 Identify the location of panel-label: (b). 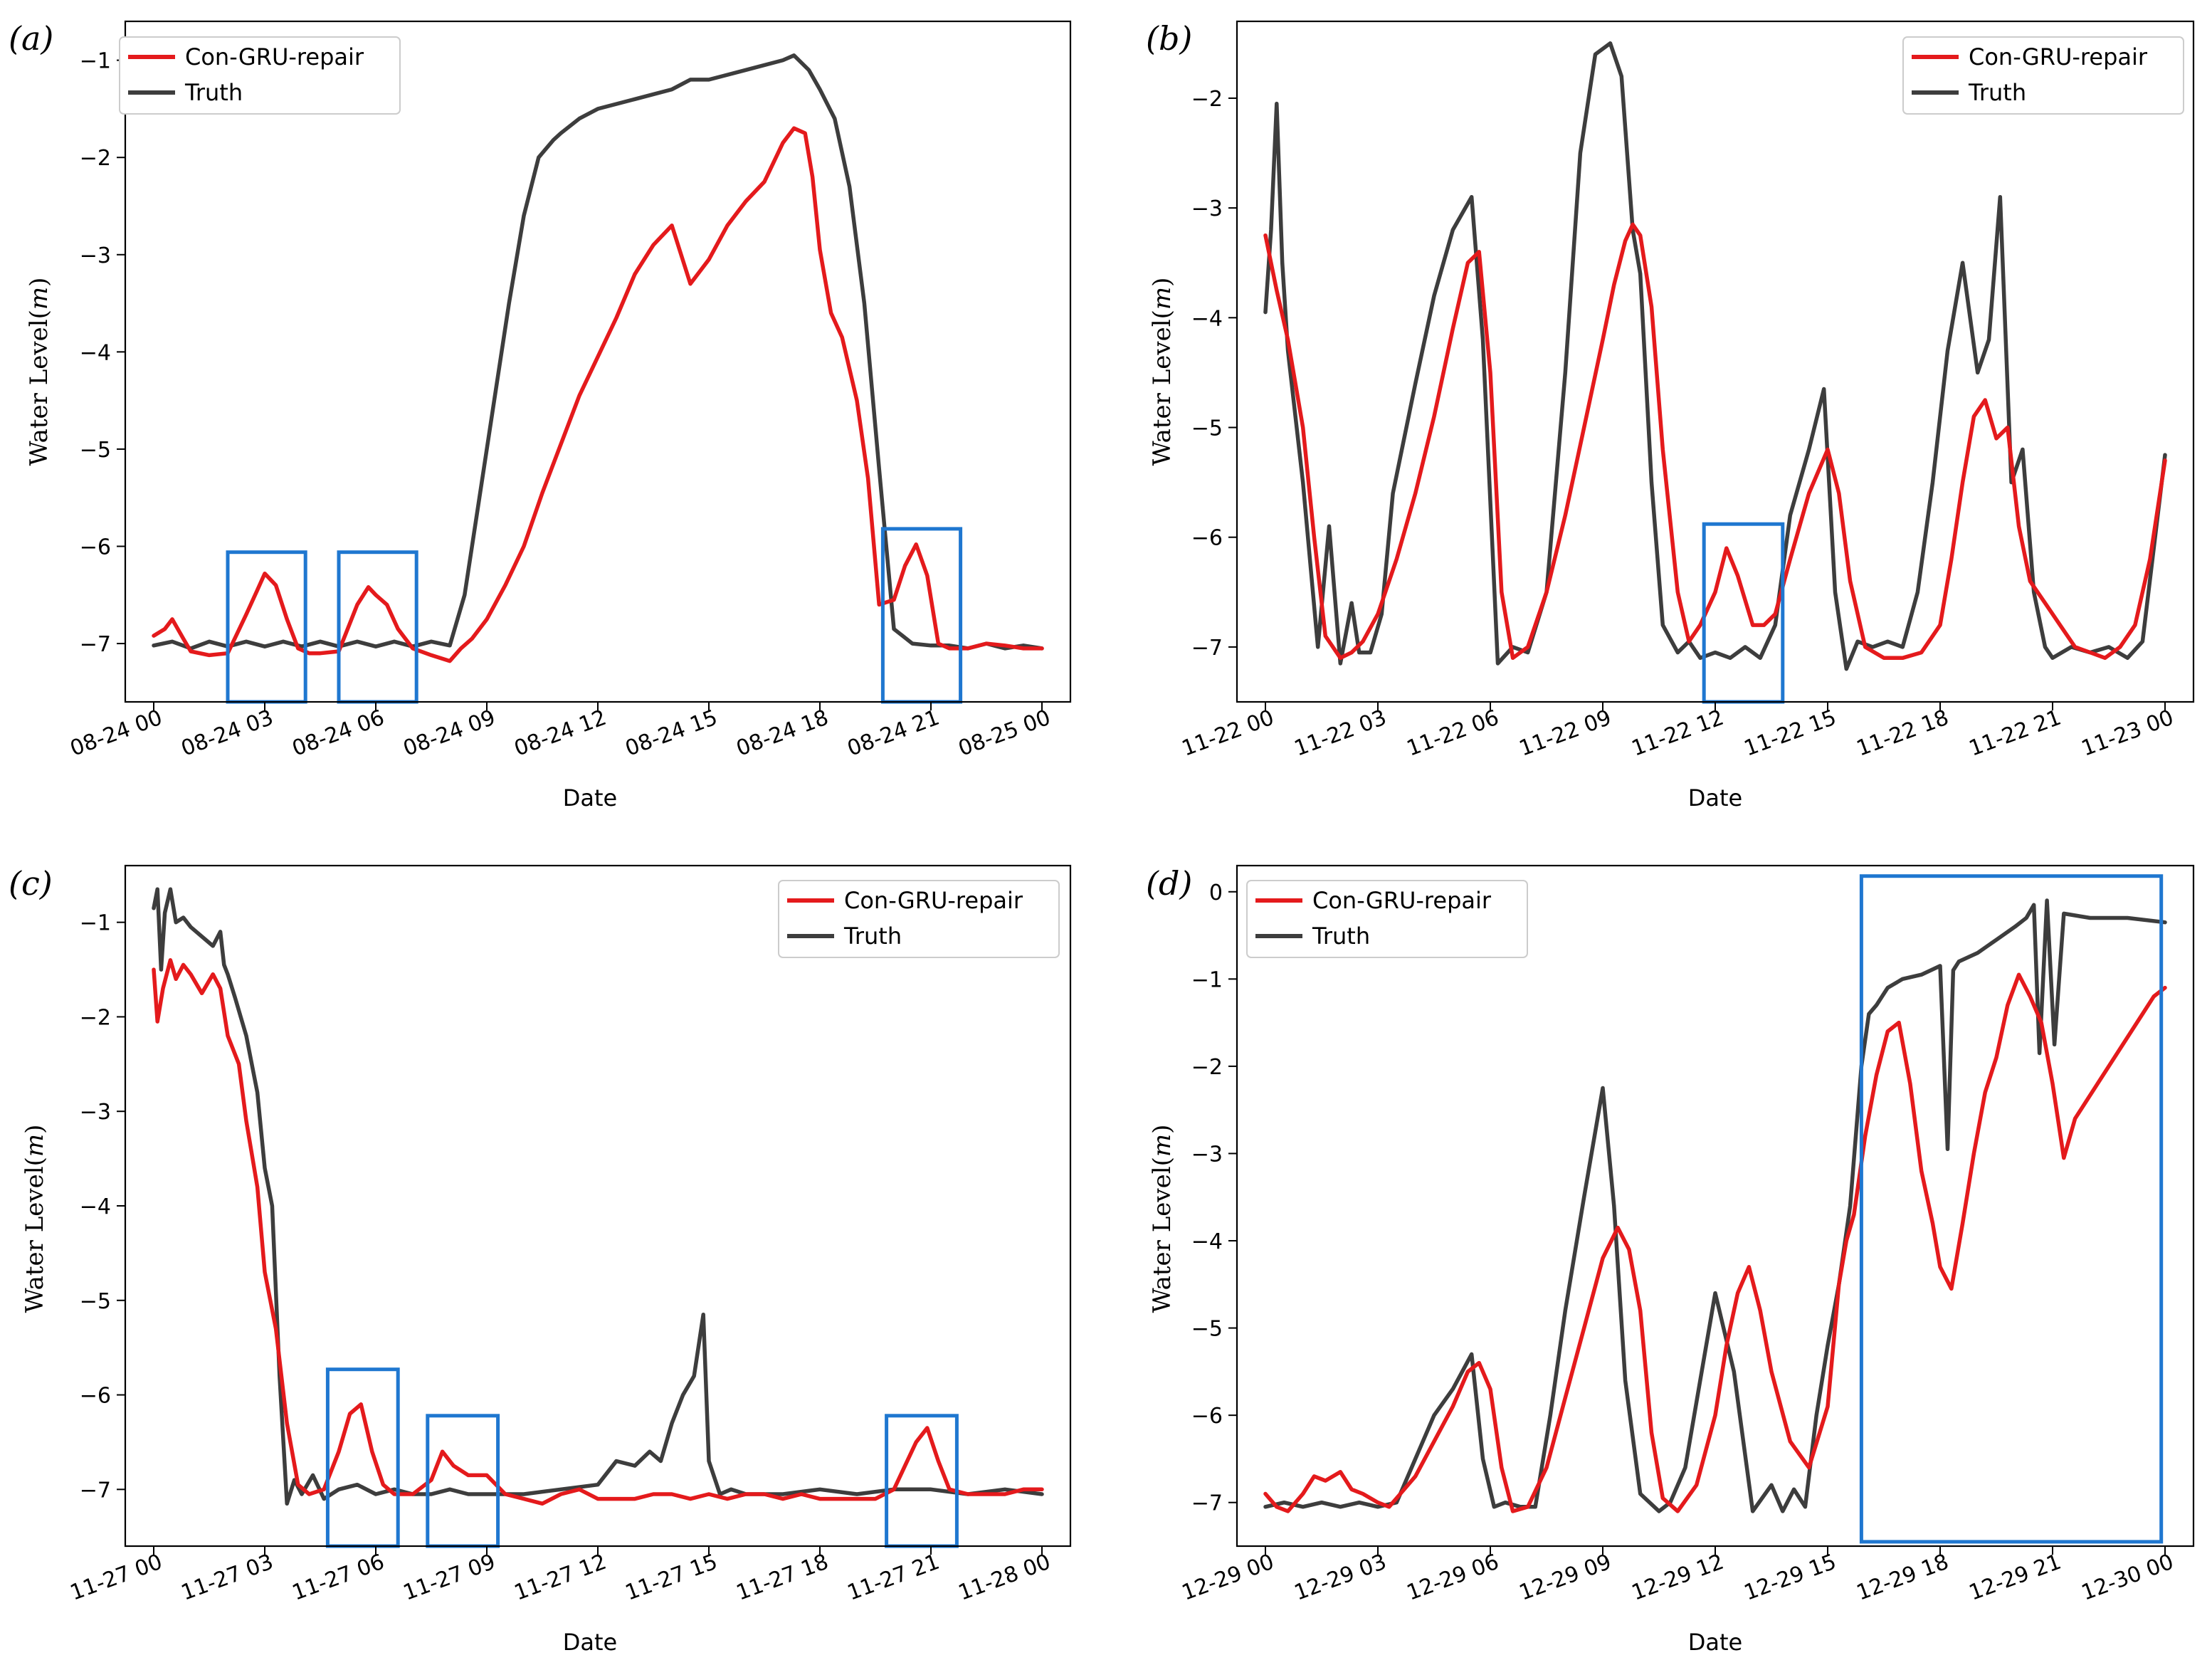
(1169, 38).